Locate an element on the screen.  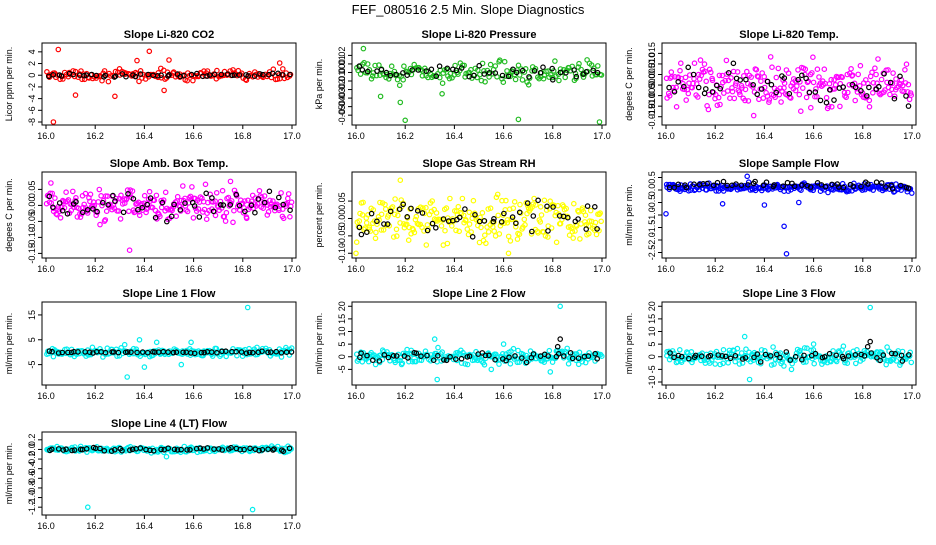
x-tick-label: 16.2 is located at coordinates (405, 396).